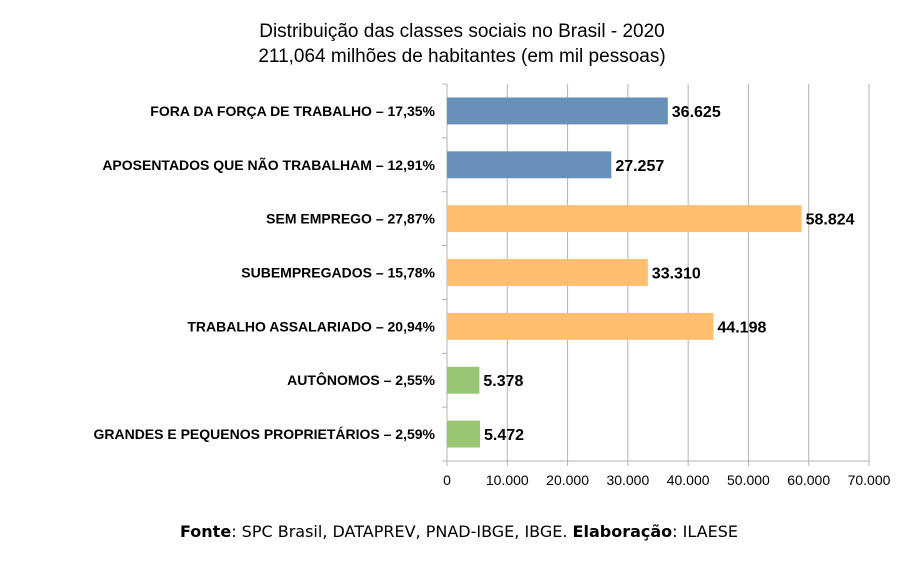 The height and width of the screenshot is (568, 918). What do you see at coordinates (447, 480) in the screenshot?
I see `x-tick-label: 0` at bounding box center [447, 480].